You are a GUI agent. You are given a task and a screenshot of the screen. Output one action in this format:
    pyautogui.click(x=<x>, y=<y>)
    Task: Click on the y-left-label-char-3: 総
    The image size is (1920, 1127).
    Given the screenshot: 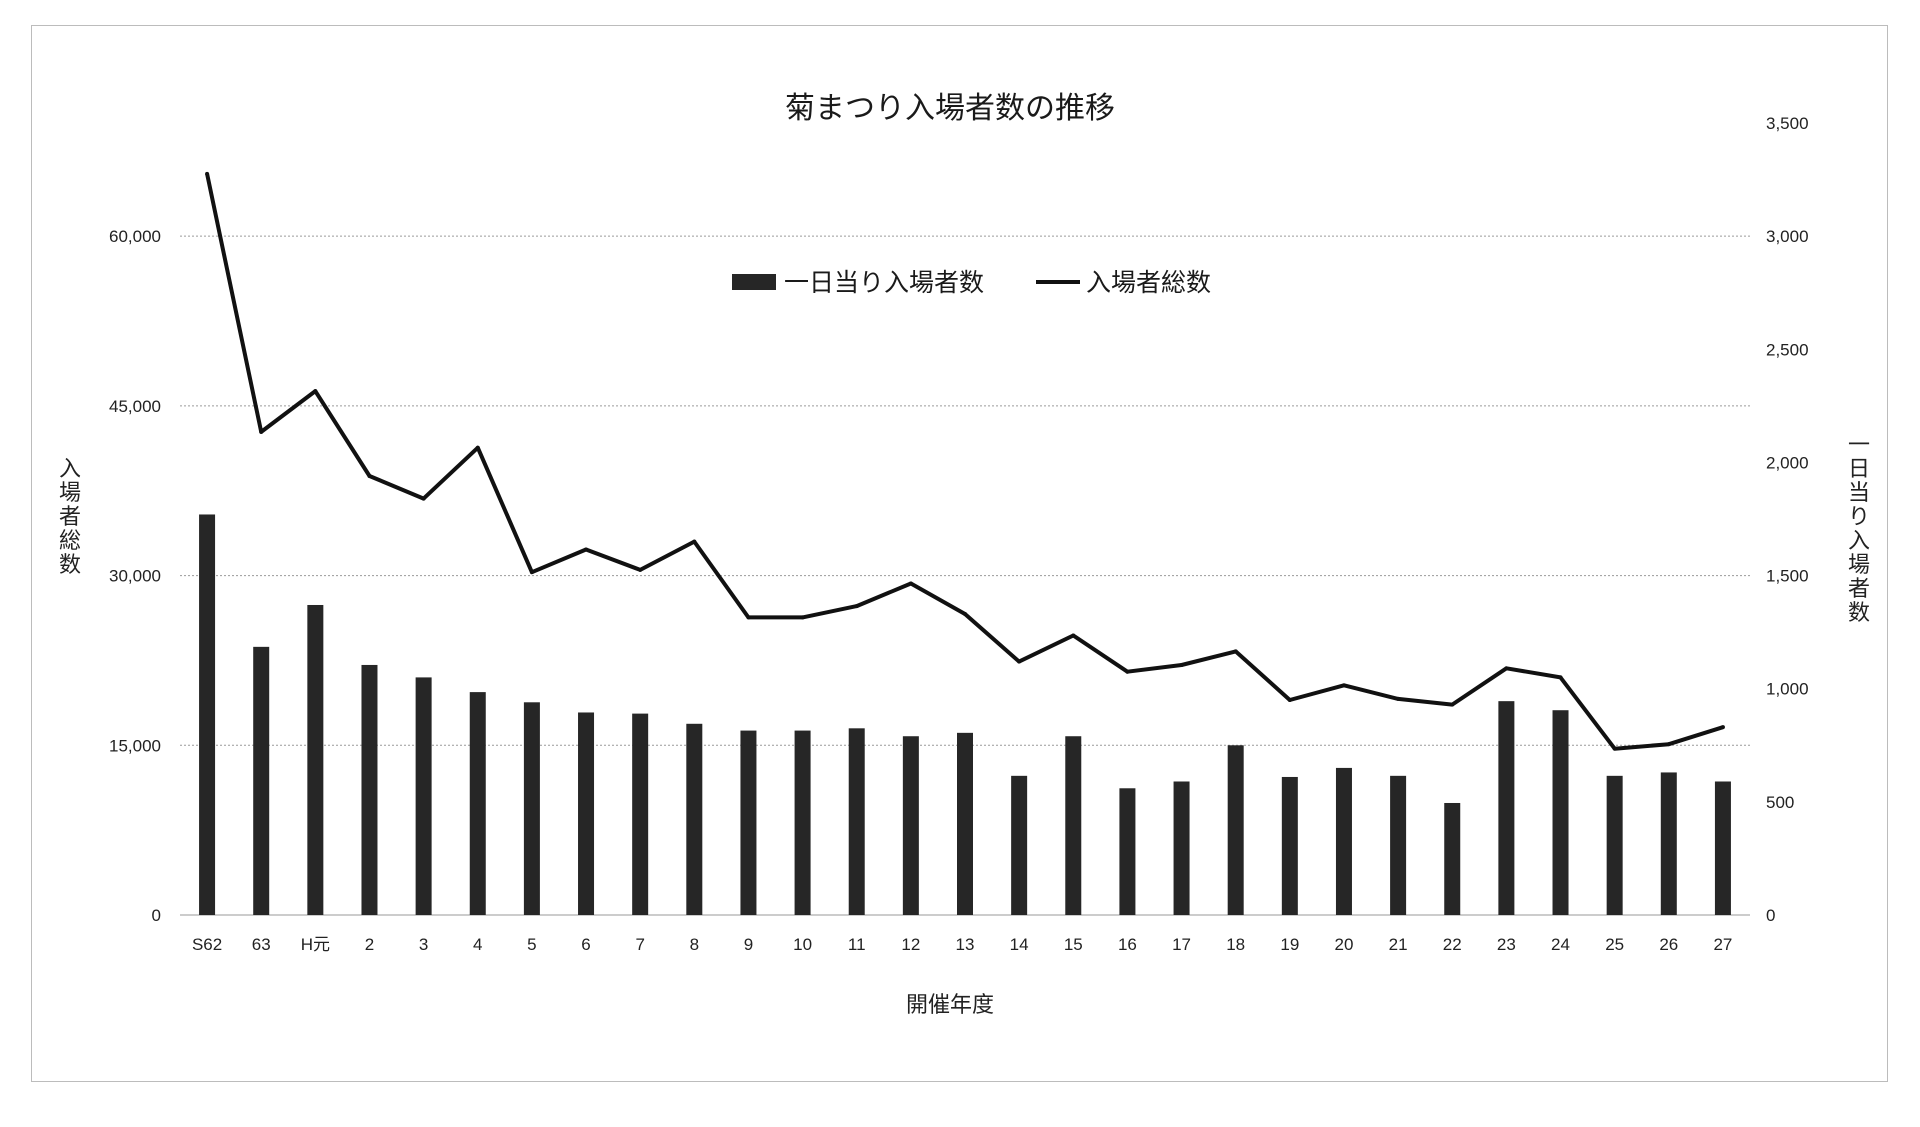 What is the action you would take?
    pyautogui.click(x=70, y=541)
    